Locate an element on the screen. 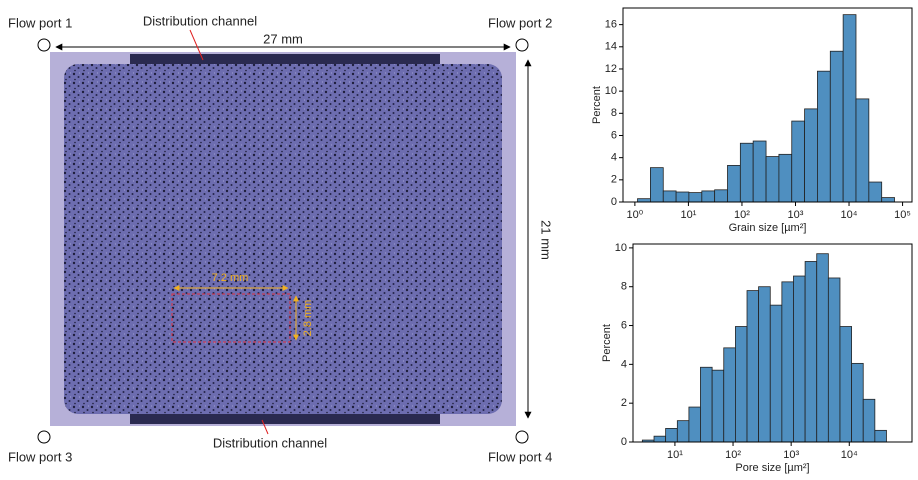 The image size is (918, 480). roi-height: 2.8 mm is located at coordinates (308, 318).